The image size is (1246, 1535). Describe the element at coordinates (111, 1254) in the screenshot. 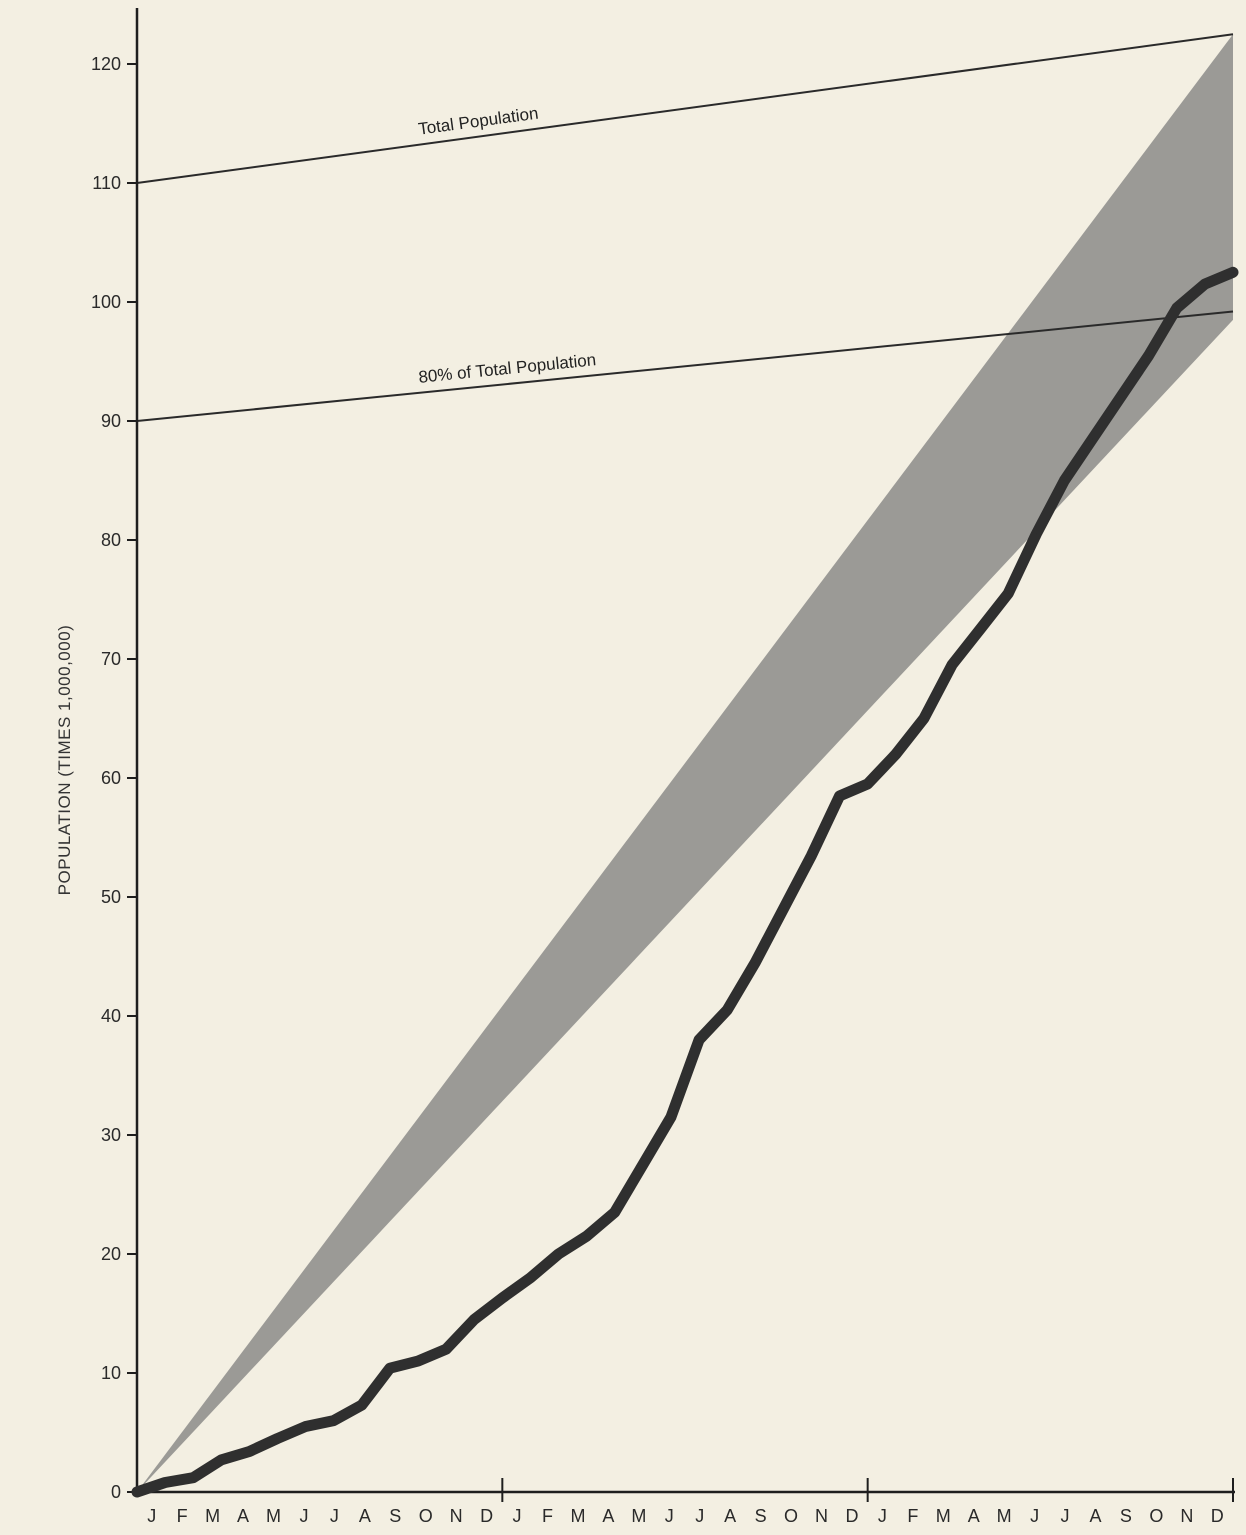

I see `y-tick-label: 20` at that location.